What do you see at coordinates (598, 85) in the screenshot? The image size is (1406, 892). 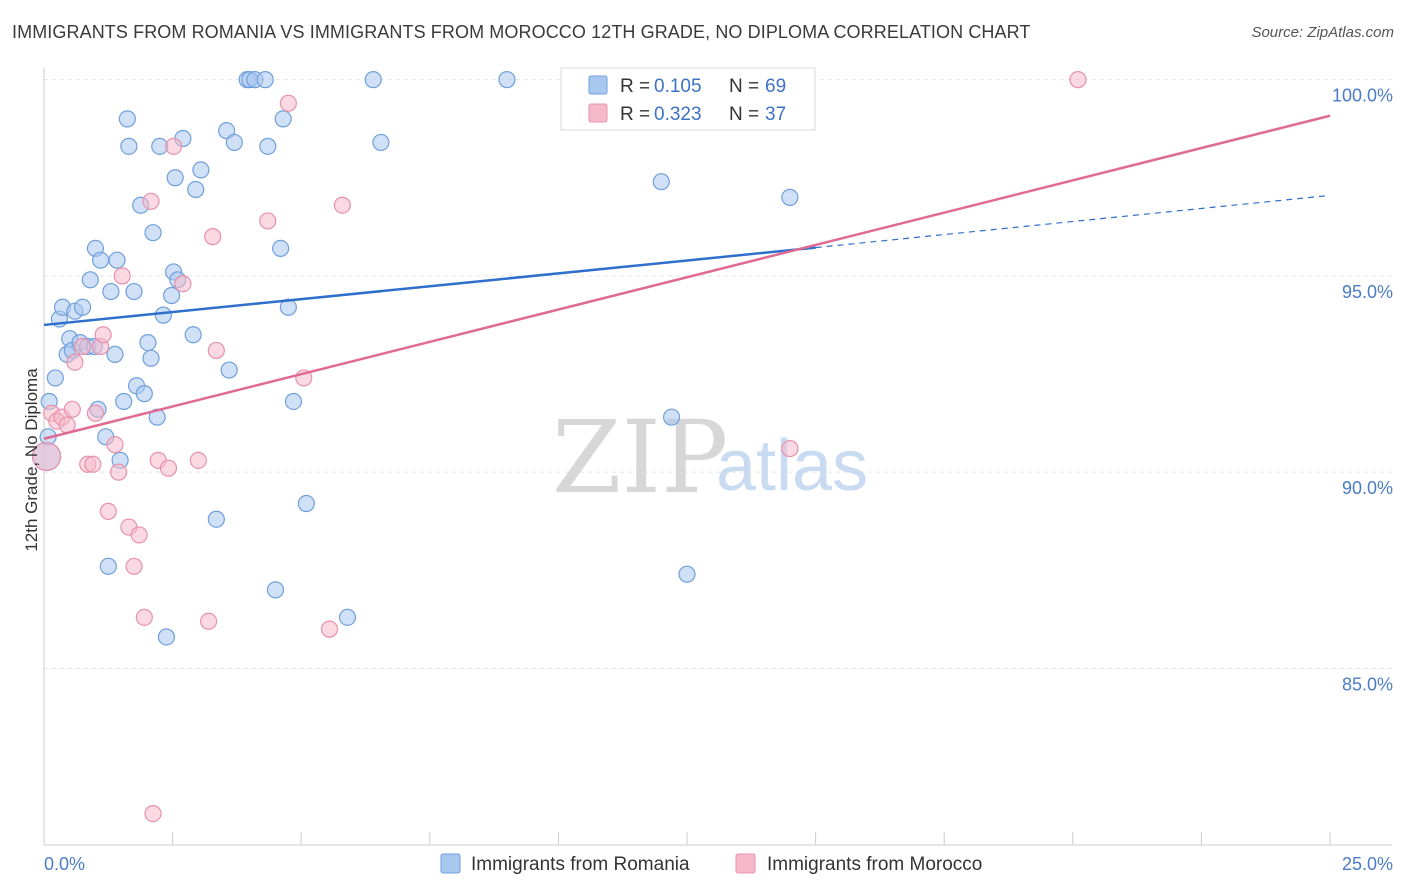 I see `legend-swatch-romania` at bounding box center [598, 85].